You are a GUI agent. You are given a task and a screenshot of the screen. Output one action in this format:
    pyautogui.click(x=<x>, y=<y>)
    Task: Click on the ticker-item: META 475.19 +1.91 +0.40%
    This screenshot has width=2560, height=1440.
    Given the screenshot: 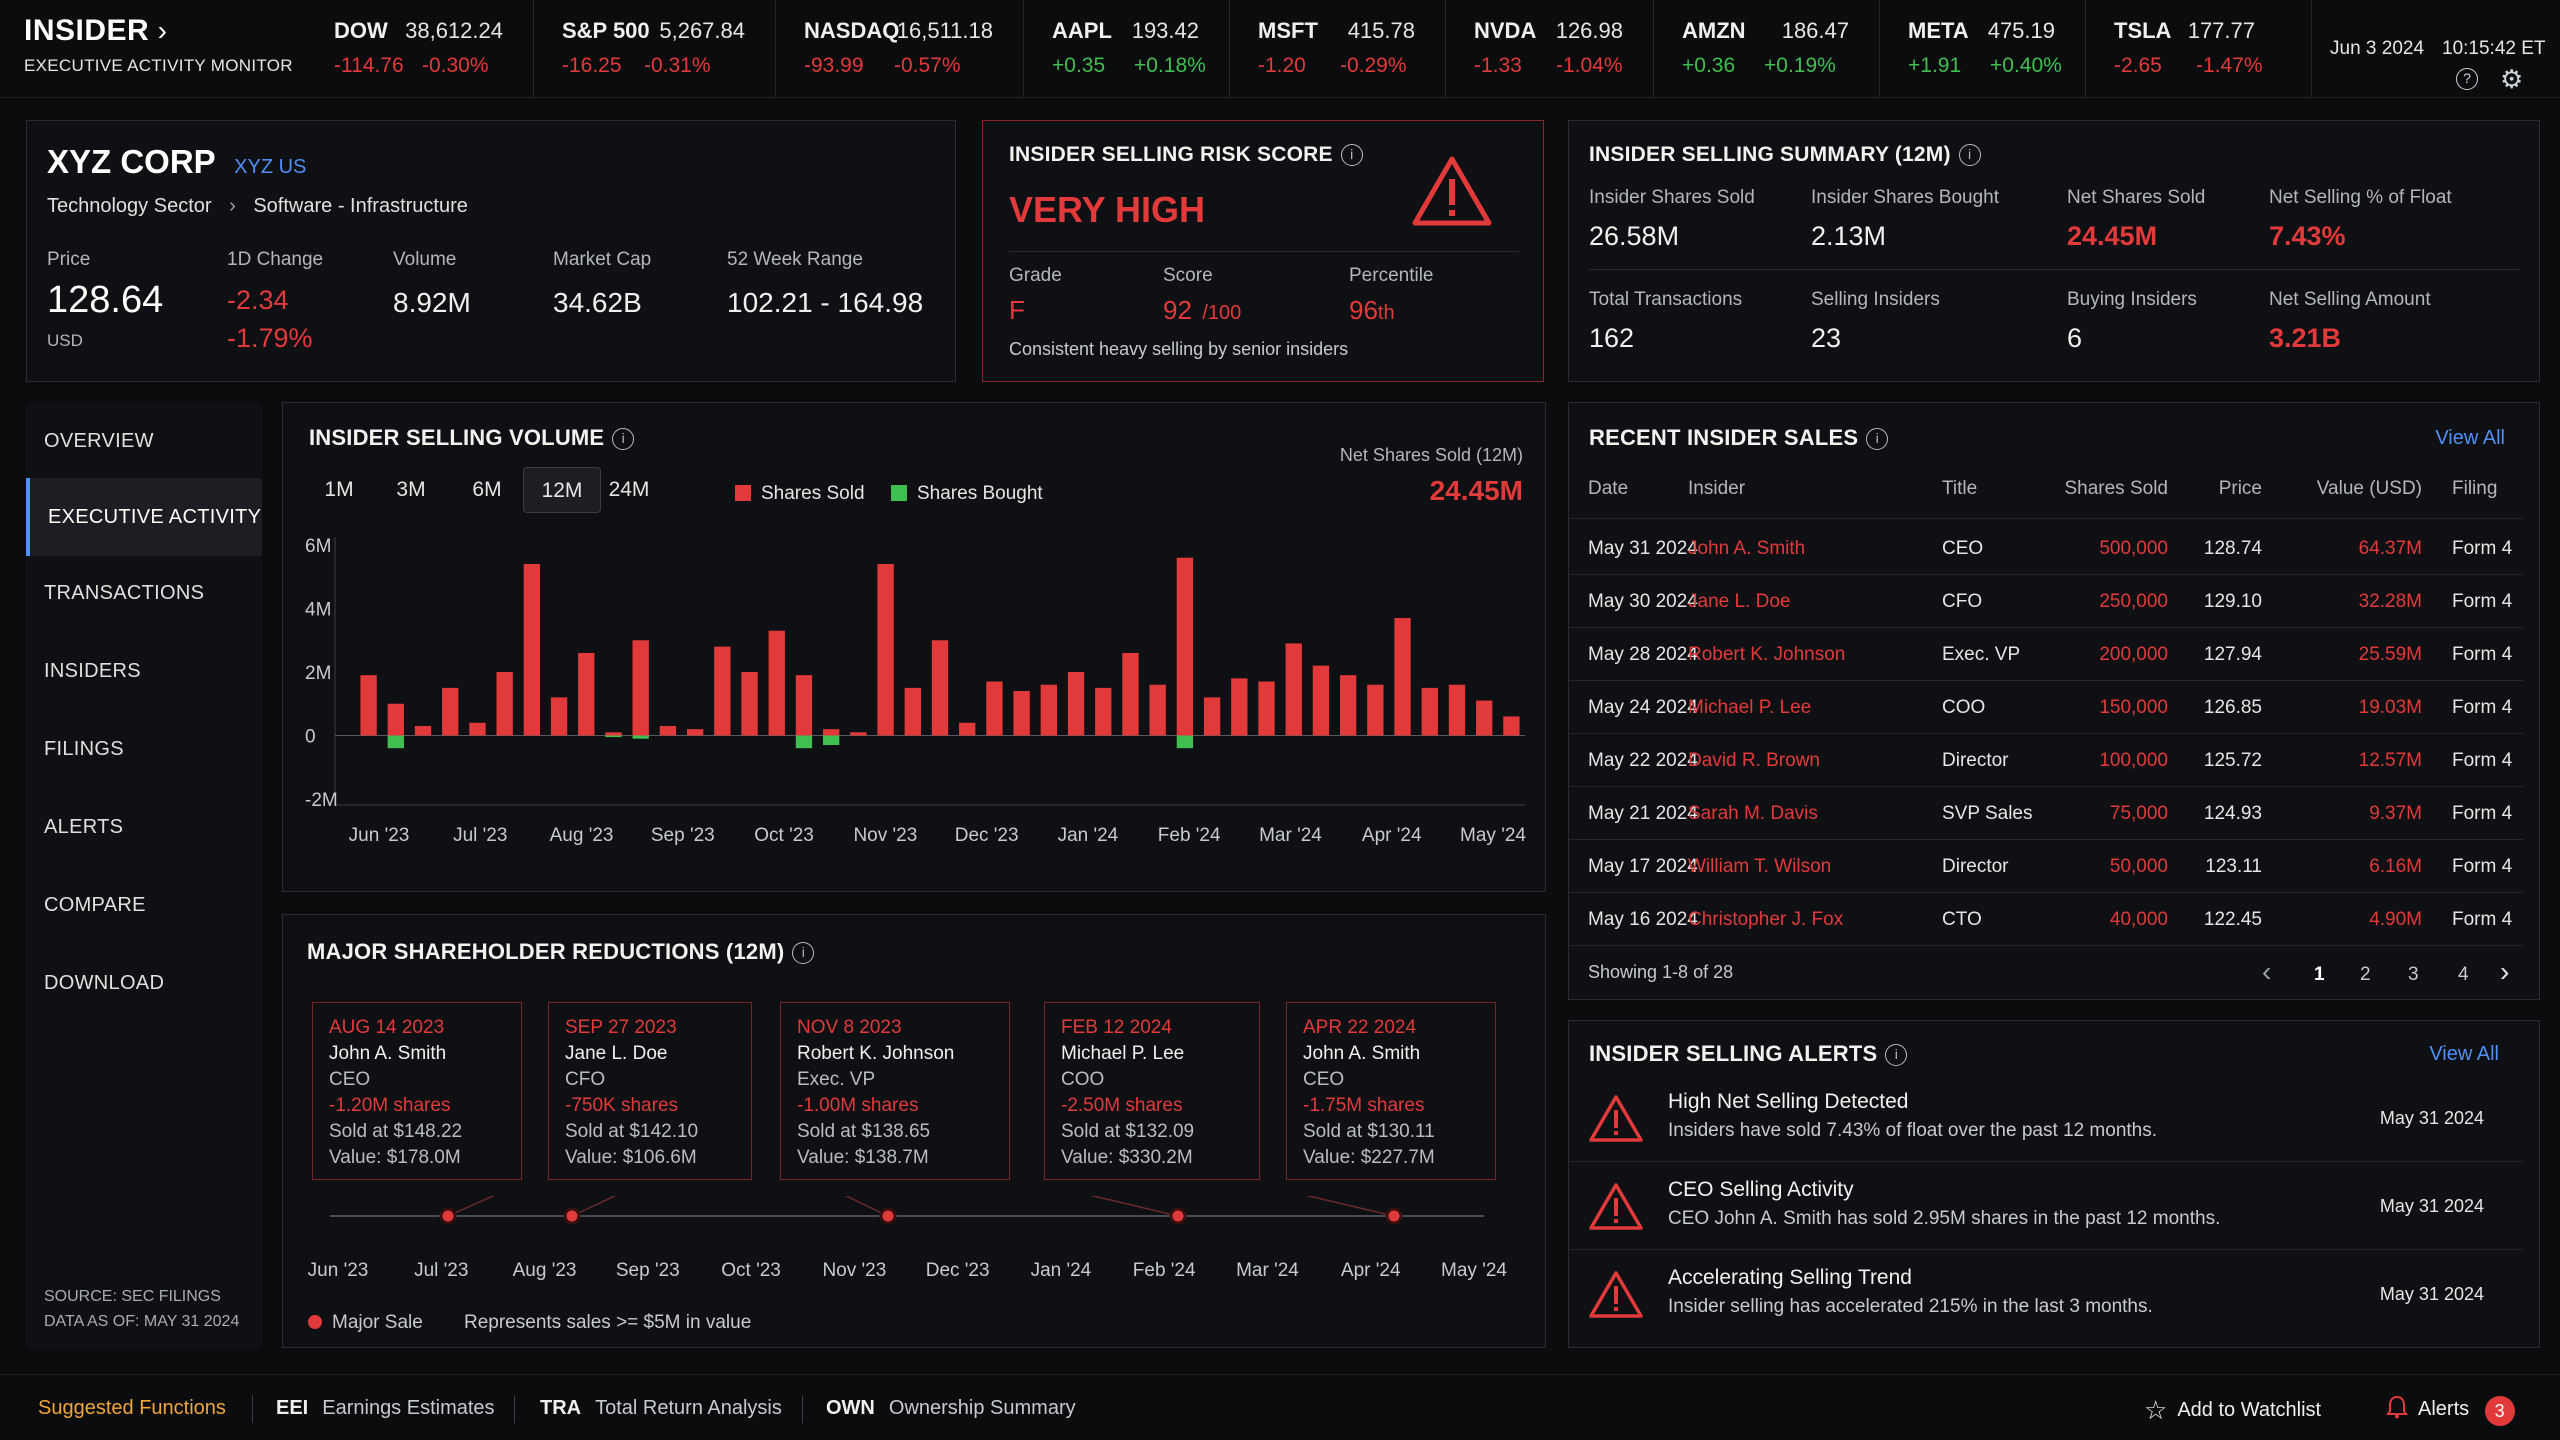 What is the action you would take?
    pyautogui.click(x=1983, y=49)
    